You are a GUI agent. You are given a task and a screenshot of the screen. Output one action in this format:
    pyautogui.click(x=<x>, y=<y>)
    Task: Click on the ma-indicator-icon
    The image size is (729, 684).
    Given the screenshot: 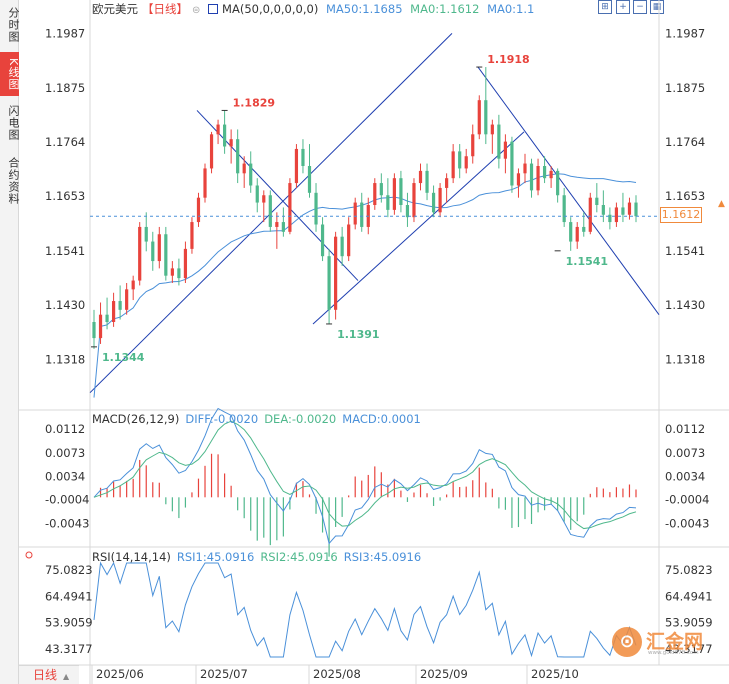 What is the action you would take?
    pyautogui.click(x=213, y=9)
    